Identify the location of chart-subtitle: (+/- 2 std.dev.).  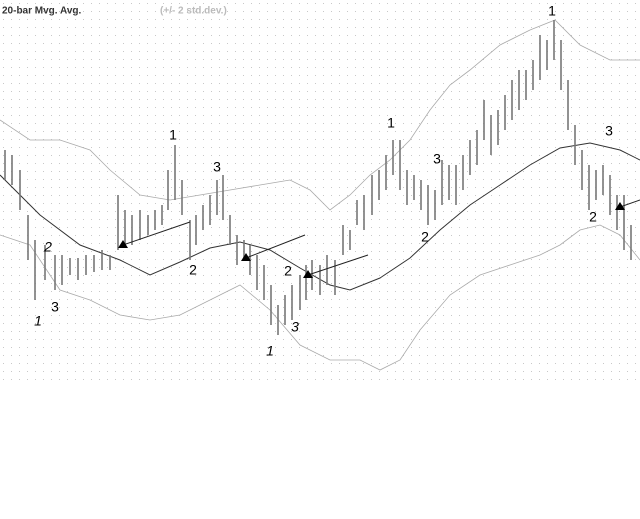
(193, 11).